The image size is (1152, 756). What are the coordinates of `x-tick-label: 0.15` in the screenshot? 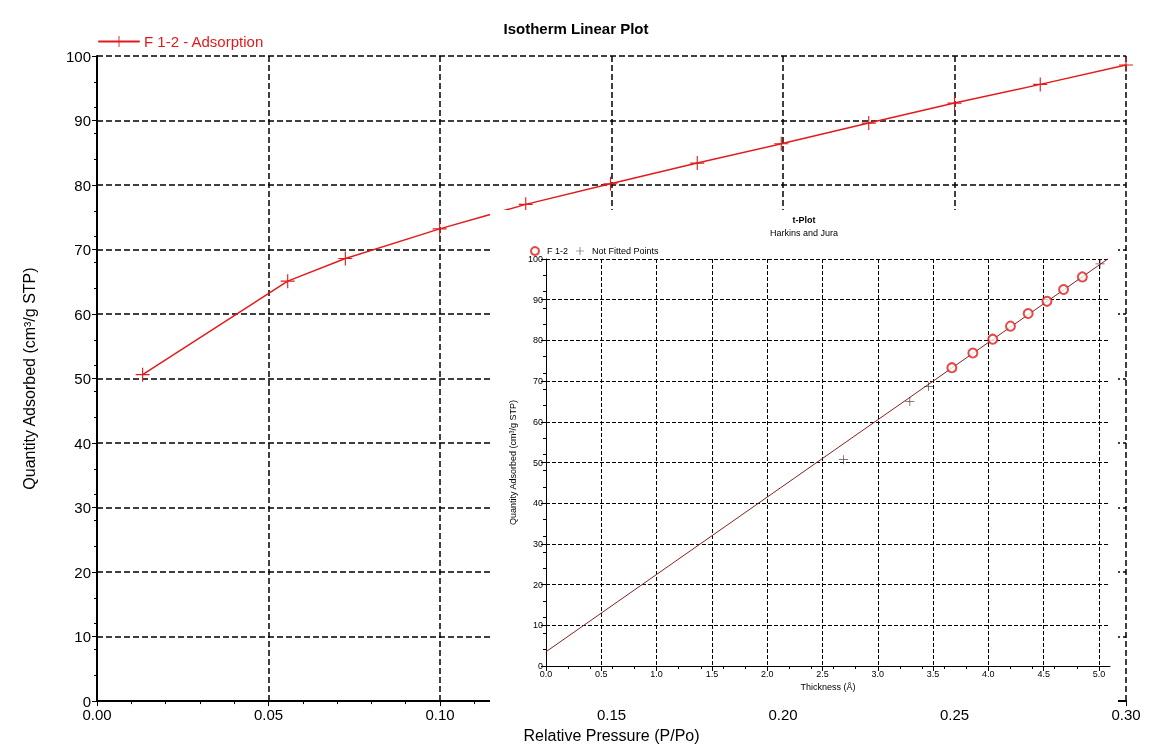 It's located at (611, 715).